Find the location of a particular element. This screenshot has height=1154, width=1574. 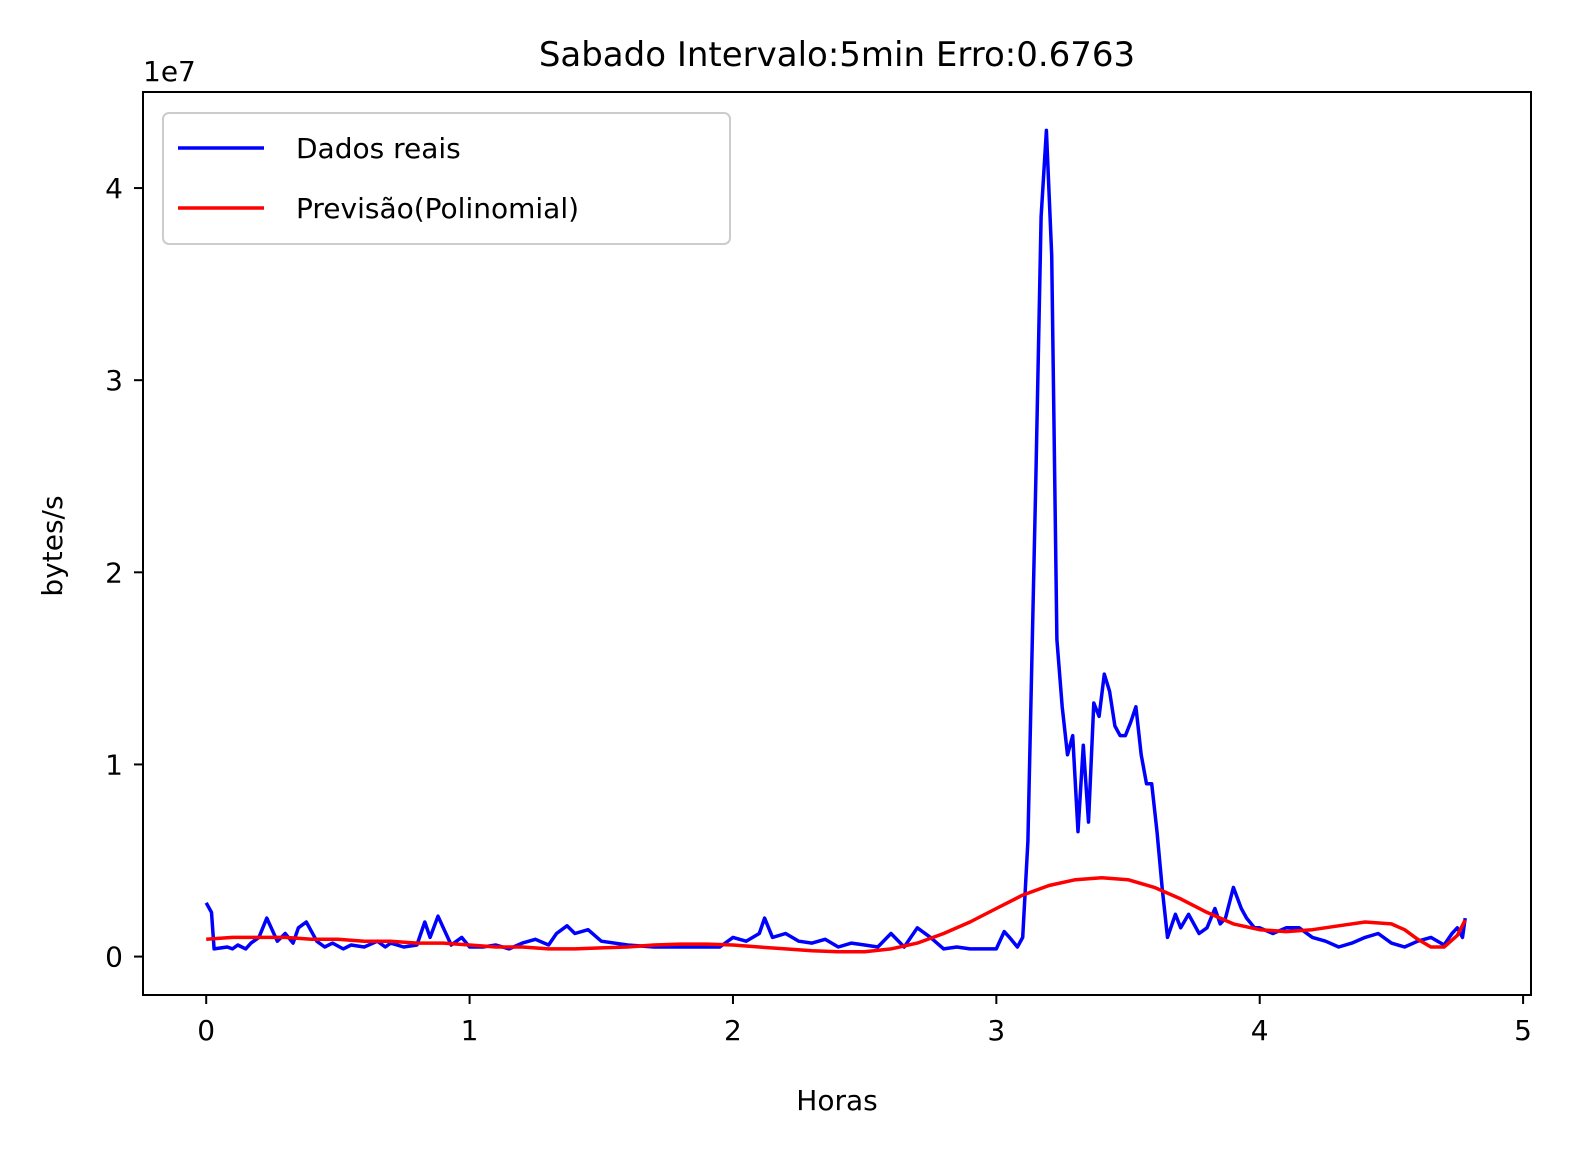

y-axis-label: bytes/s is located at coordinates (52, 545).